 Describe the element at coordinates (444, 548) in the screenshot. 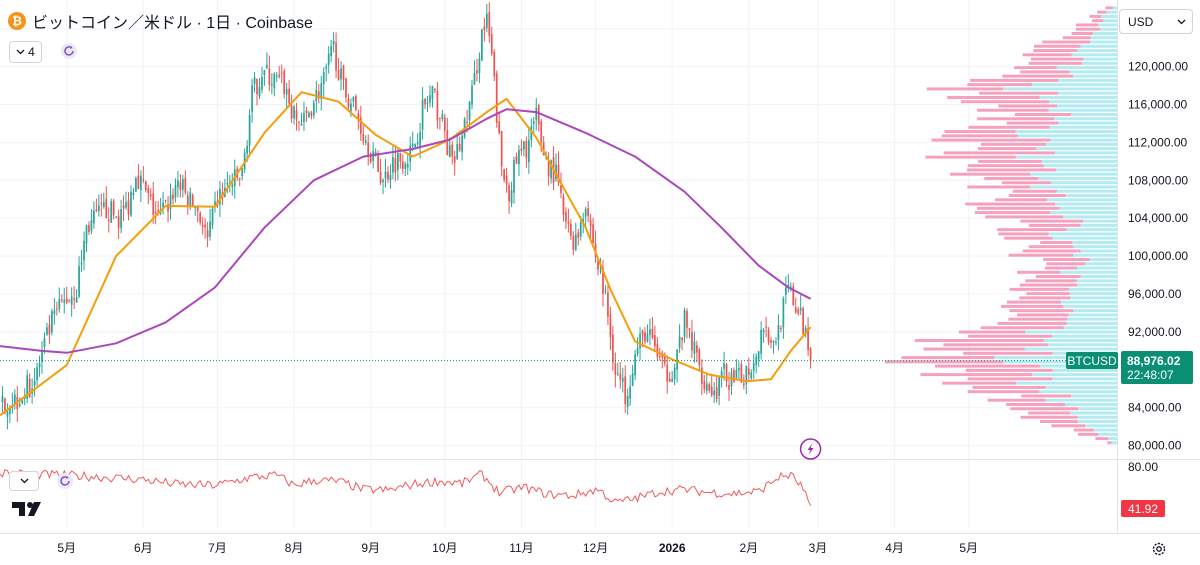

I see `time-tick-label: 10月` at that location.